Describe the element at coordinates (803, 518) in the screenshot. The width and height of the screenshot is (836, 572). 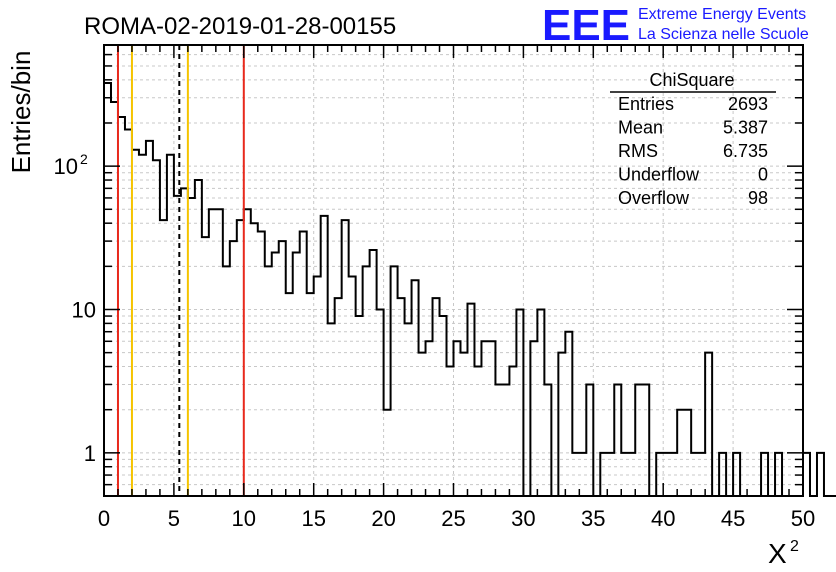
I see `x-tick-label: 50` at that location.